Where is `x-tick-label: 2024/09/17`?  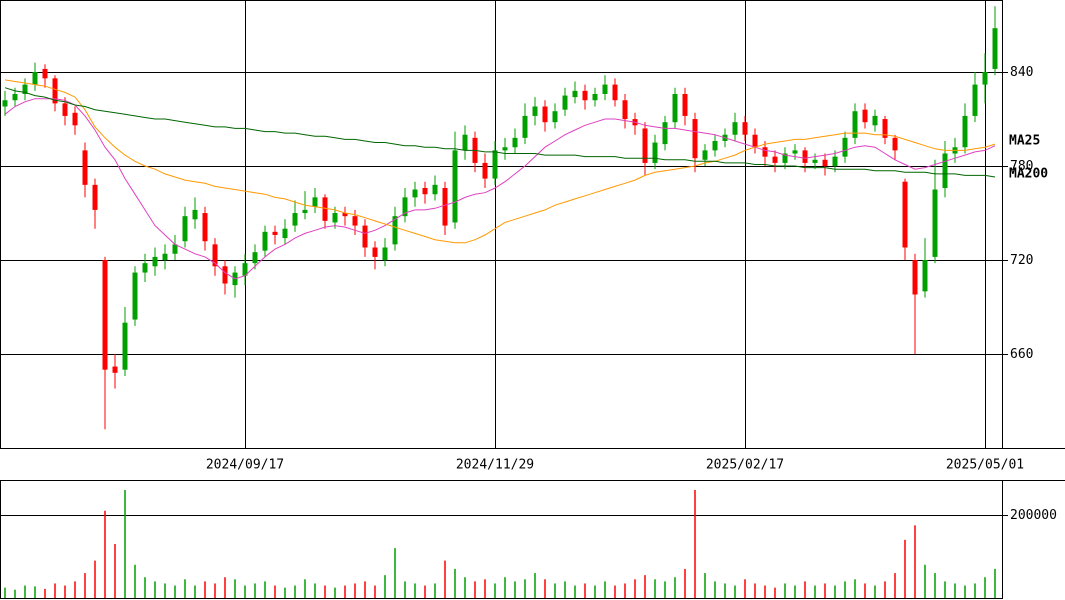
x-tick-label: 2024/09/17 is located at coordinates (245, 465).